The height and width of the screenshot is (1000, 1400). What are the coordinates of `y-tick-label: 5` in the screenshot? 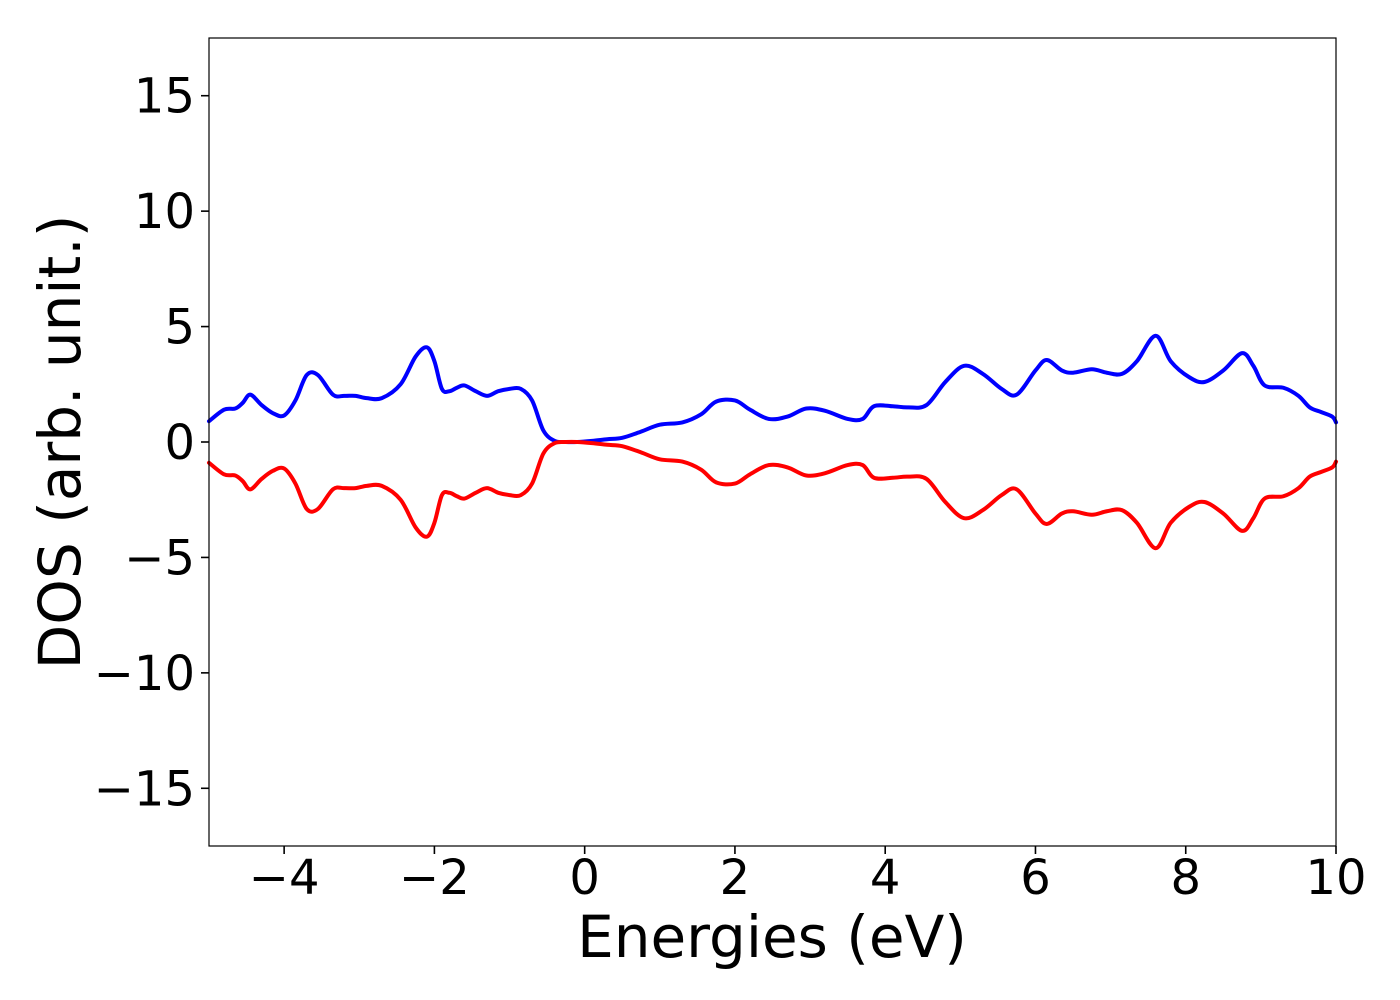 It's located at (179, 328).